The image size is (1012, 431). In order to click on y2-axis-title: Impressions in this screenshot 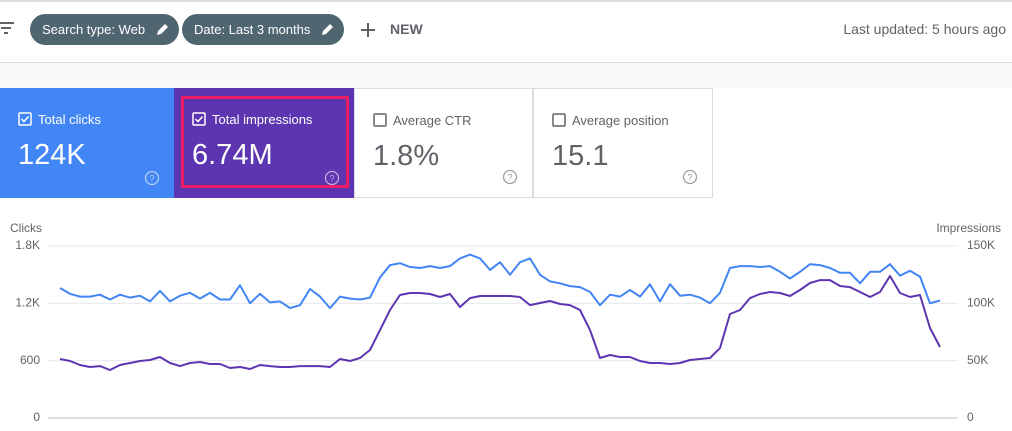, I will do `click(968, 228)`.